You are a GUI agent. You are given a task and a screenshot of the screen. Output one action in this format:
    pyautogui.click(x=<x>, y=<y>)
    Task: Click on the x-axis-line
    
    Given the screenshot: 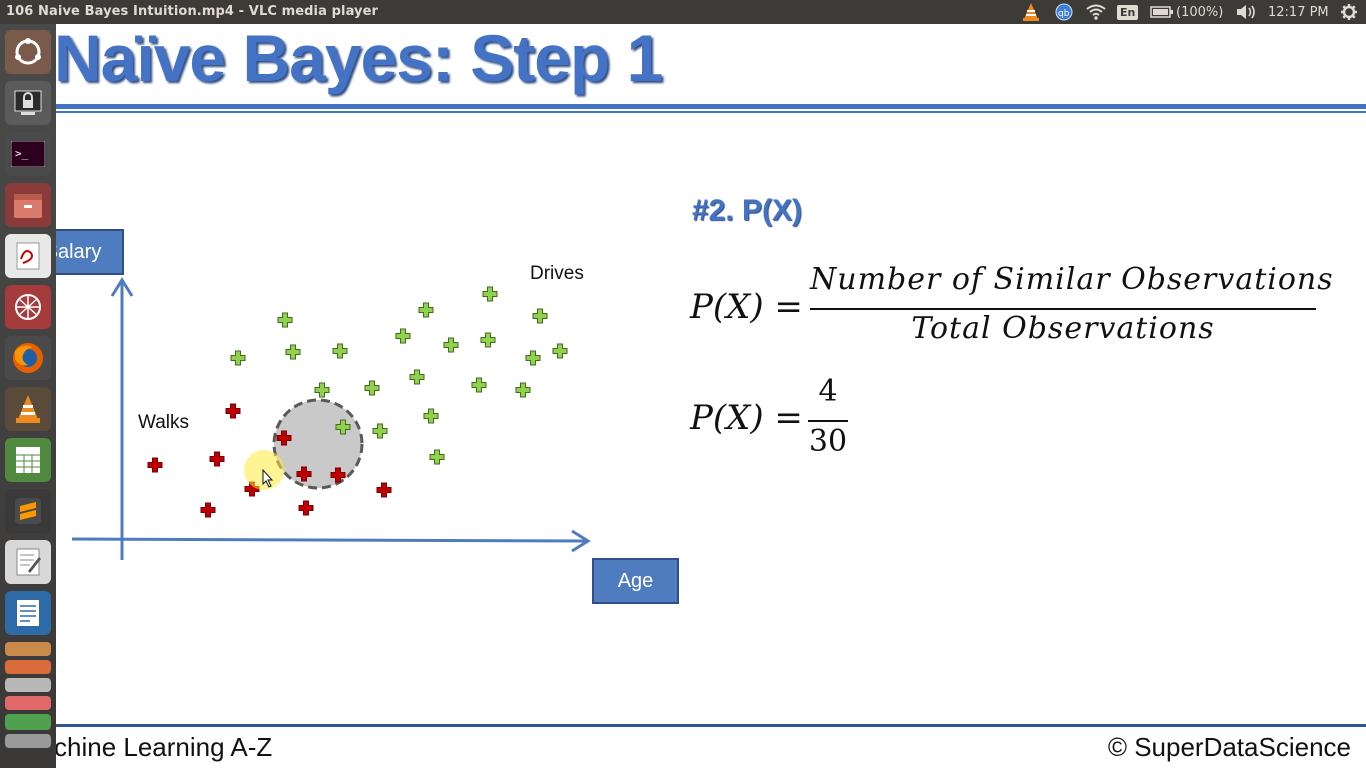 What is the action you would take?
    pyautogui.click(x=329, y=540)
    